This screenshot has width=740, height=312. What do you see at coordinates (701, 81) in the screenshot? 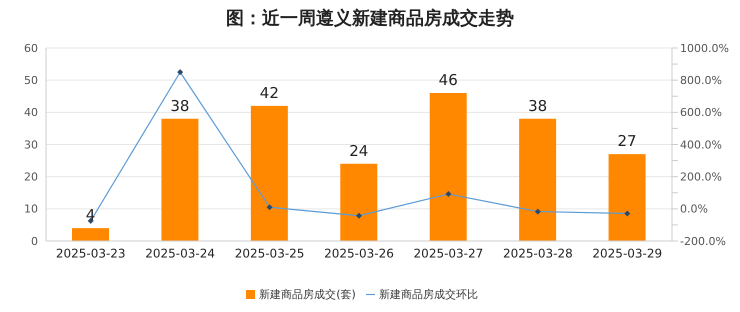
I see `y2-tick-label: 800.0%` at bounding box center [701, 81].